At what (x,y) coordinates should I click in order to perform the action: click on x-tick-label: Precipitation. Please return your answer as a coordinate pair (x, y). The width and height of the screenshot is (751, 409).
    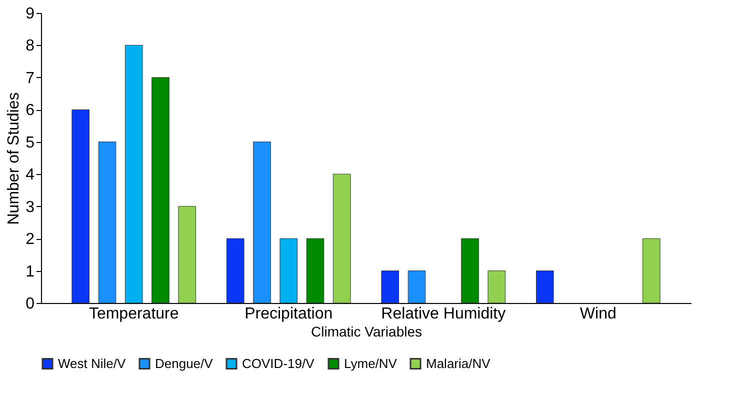
    Looking at the image, I should click on (288, 314).